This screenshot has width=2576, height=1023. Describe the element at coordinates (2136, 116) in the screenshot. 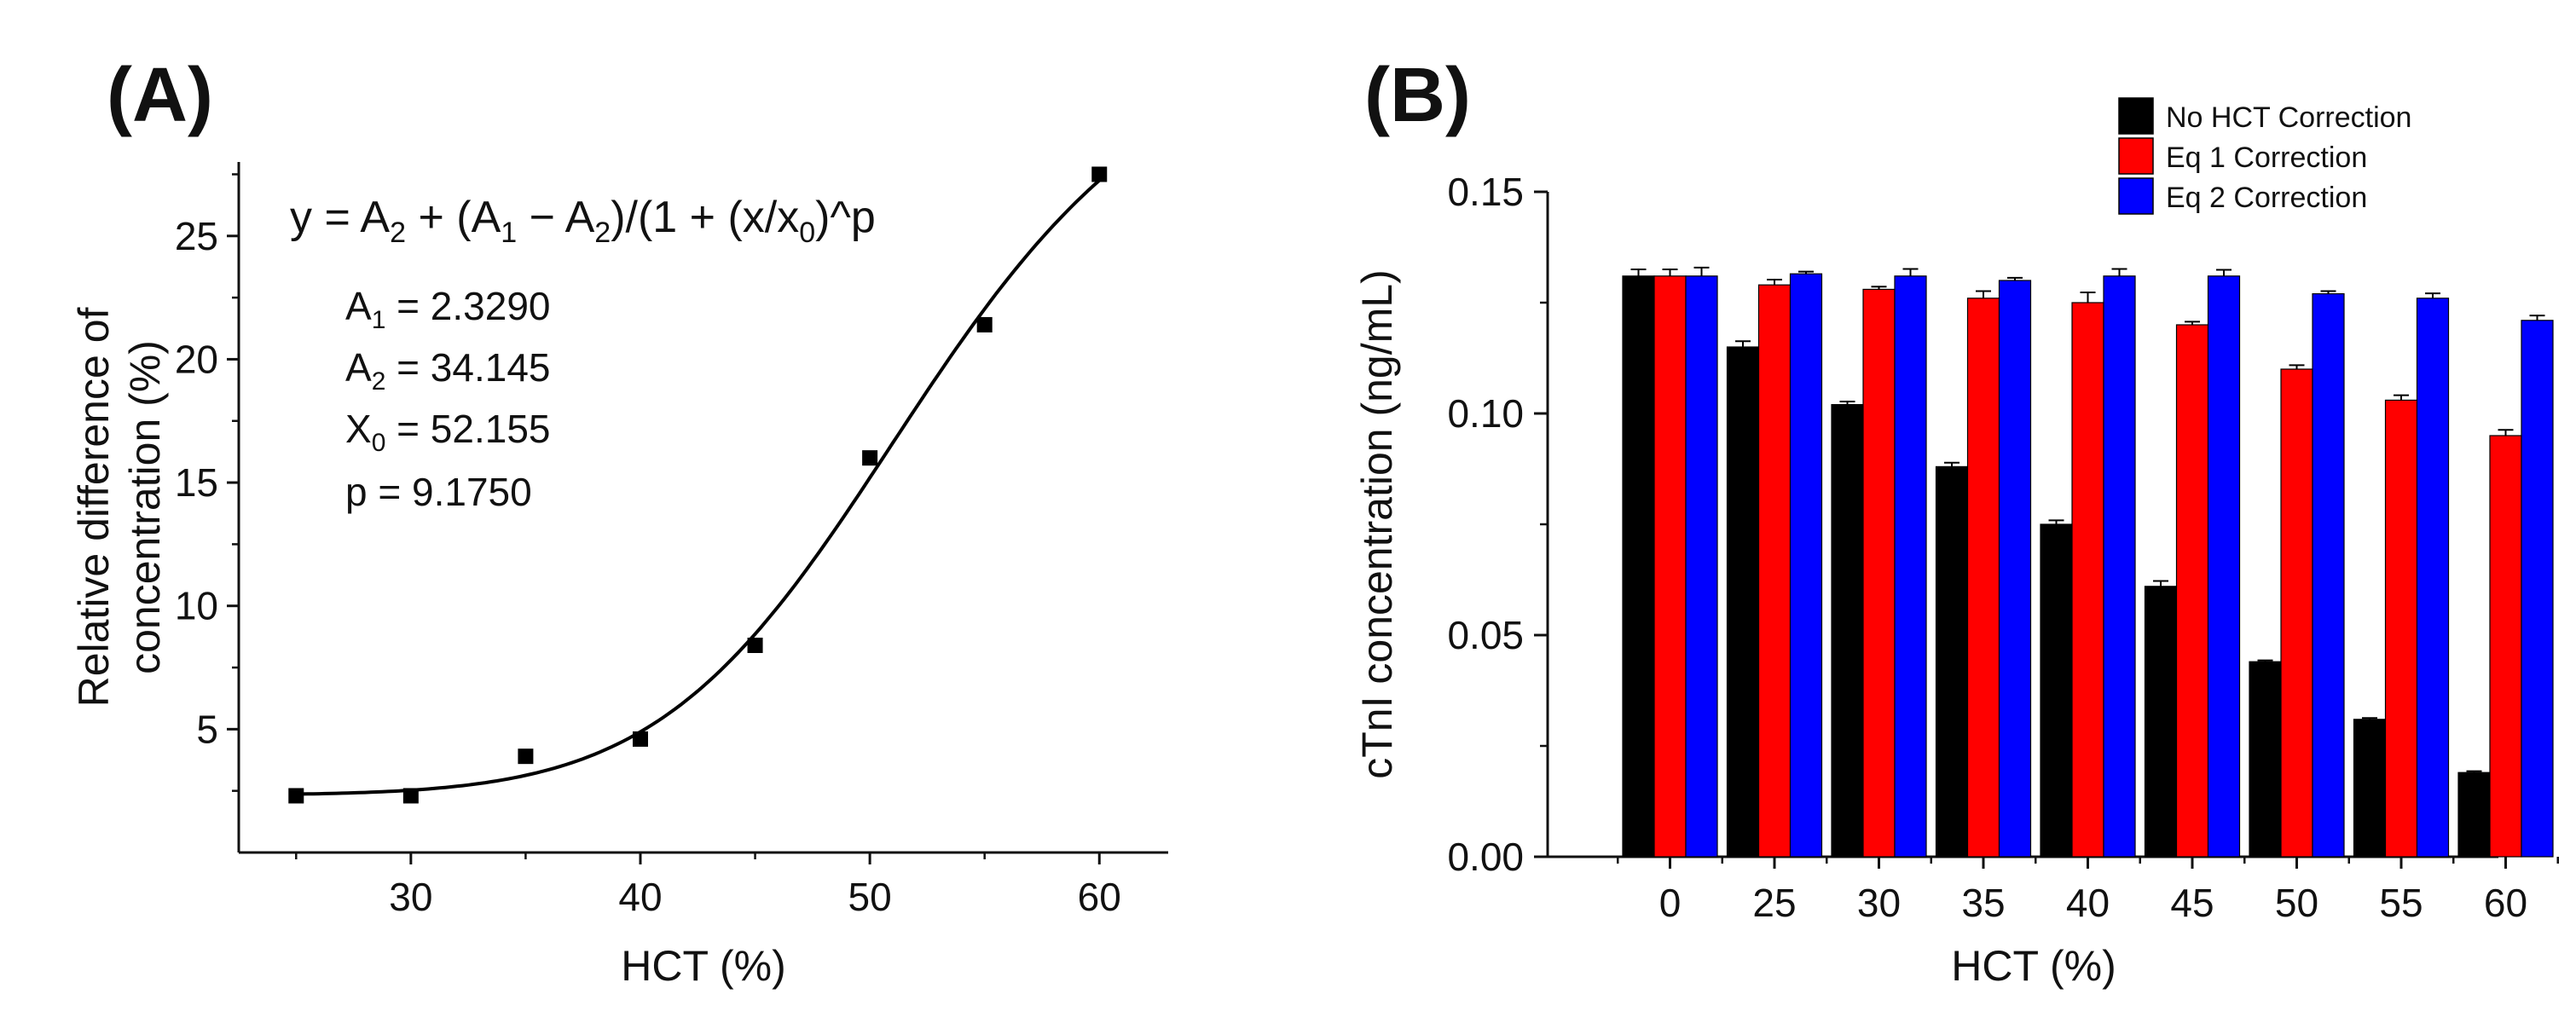

I see `legend-swatch-no-correction` at that location.